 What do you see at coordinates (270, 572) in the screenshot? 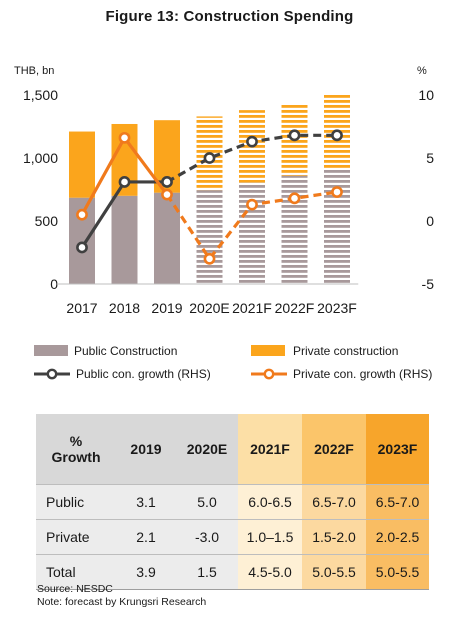
I see `table-cell: 4.5-5.0` at bounding box center [270, 572].